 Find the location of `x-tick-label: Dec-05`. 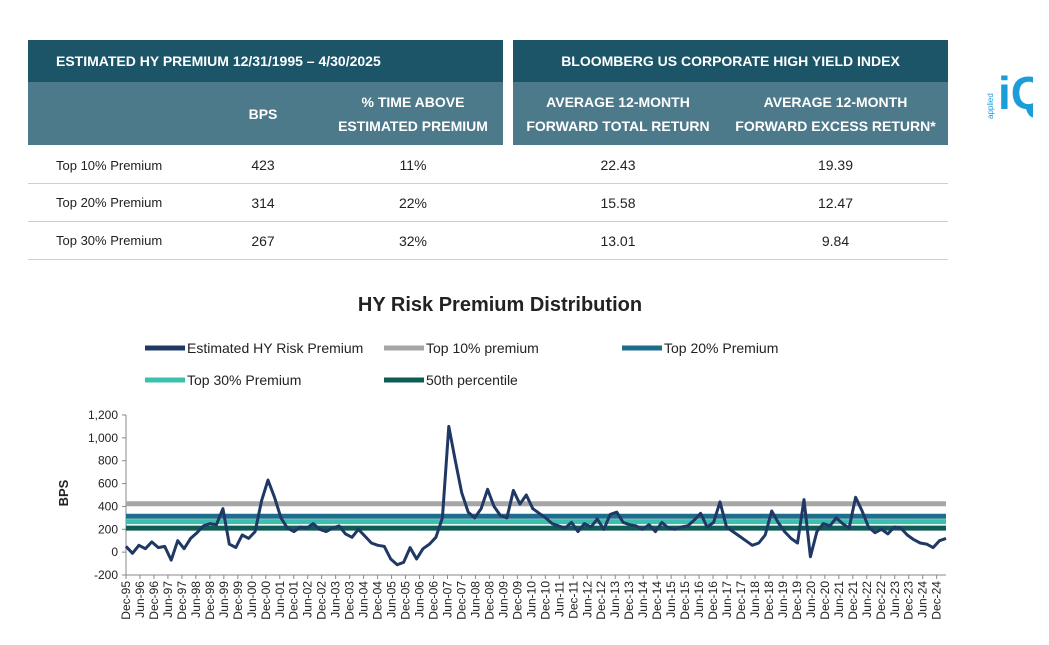

x-tick-label: Dec-05 is located at coordinates (406, 600).